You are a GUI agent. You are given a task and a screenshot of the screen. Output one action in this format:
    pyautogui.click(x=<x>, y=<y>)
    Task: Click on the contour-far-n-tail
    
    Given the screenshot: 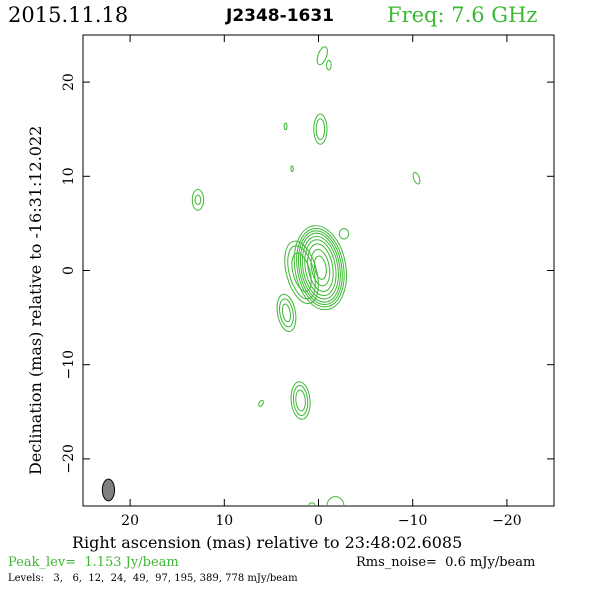 What is the action you would take?
    pyautogui.click(x=329, y=65)
    